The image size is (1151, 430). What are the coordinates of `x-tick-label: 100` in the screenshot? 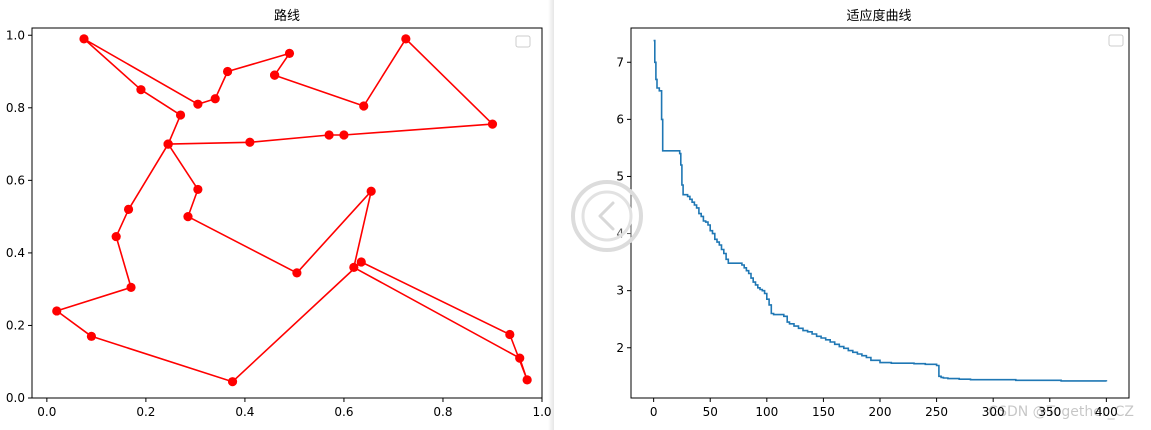 It's located at (766, 412).